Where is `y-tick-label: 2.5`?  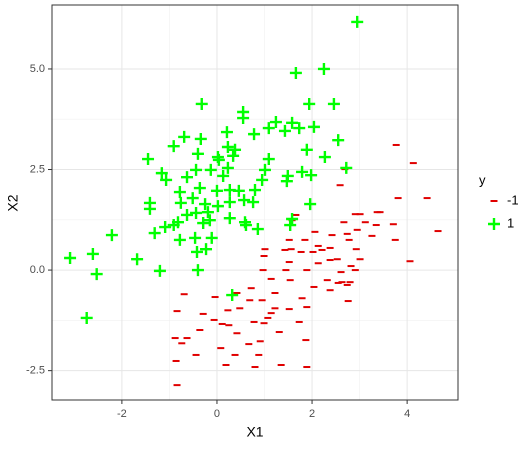 y-tick-label: 2.5 is located at coordinates (37, 169).